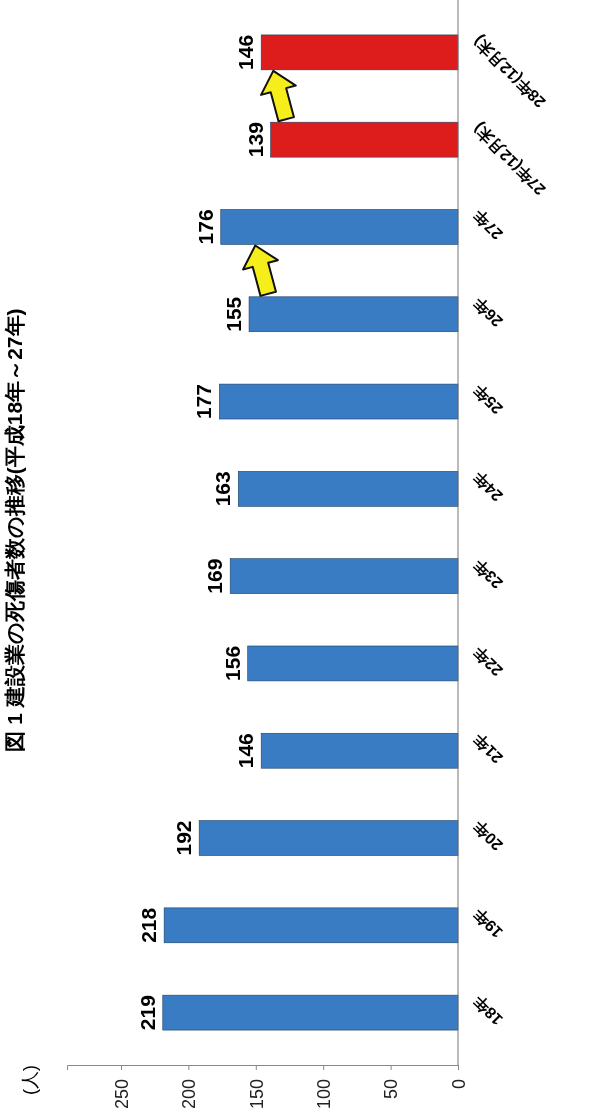 The height and width of the screenshot is (1119, 601). I want to click on data-label: 177, so click(204, 402).